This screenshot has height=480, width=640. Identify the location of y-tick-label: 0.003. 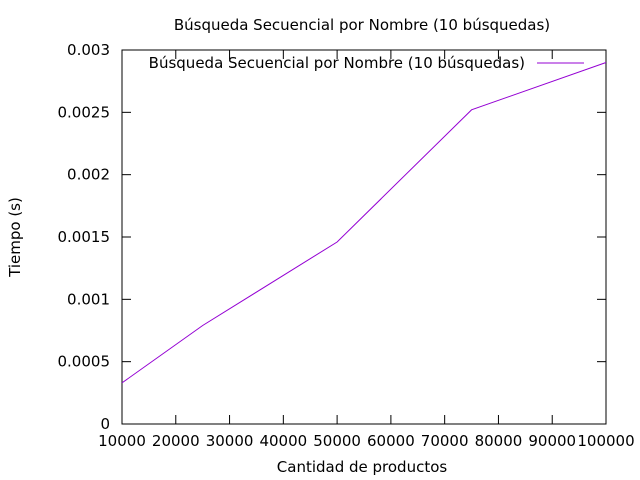
(88, 50).